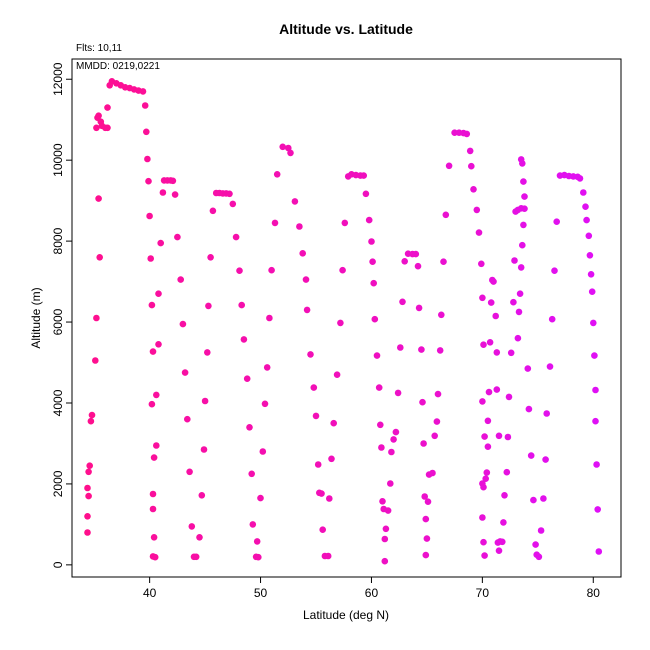 The height and width of the screenshot is (650, 650). What do you see at coordinates (261, 593) in the screenshot?
I see `x-tick-label: 50` at bounding box center [261, 593].